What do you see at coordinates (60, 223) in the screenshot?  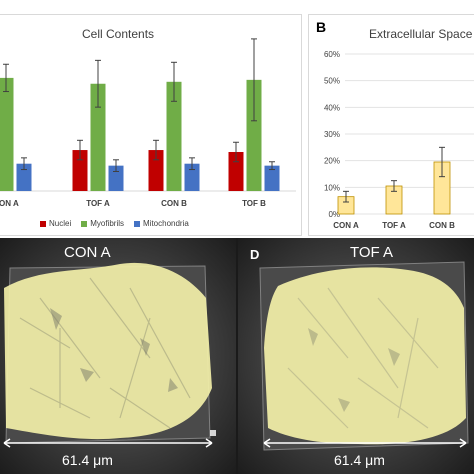 I see `legend-nuclei-label: Nuclei` at bounding box center [60, 223].